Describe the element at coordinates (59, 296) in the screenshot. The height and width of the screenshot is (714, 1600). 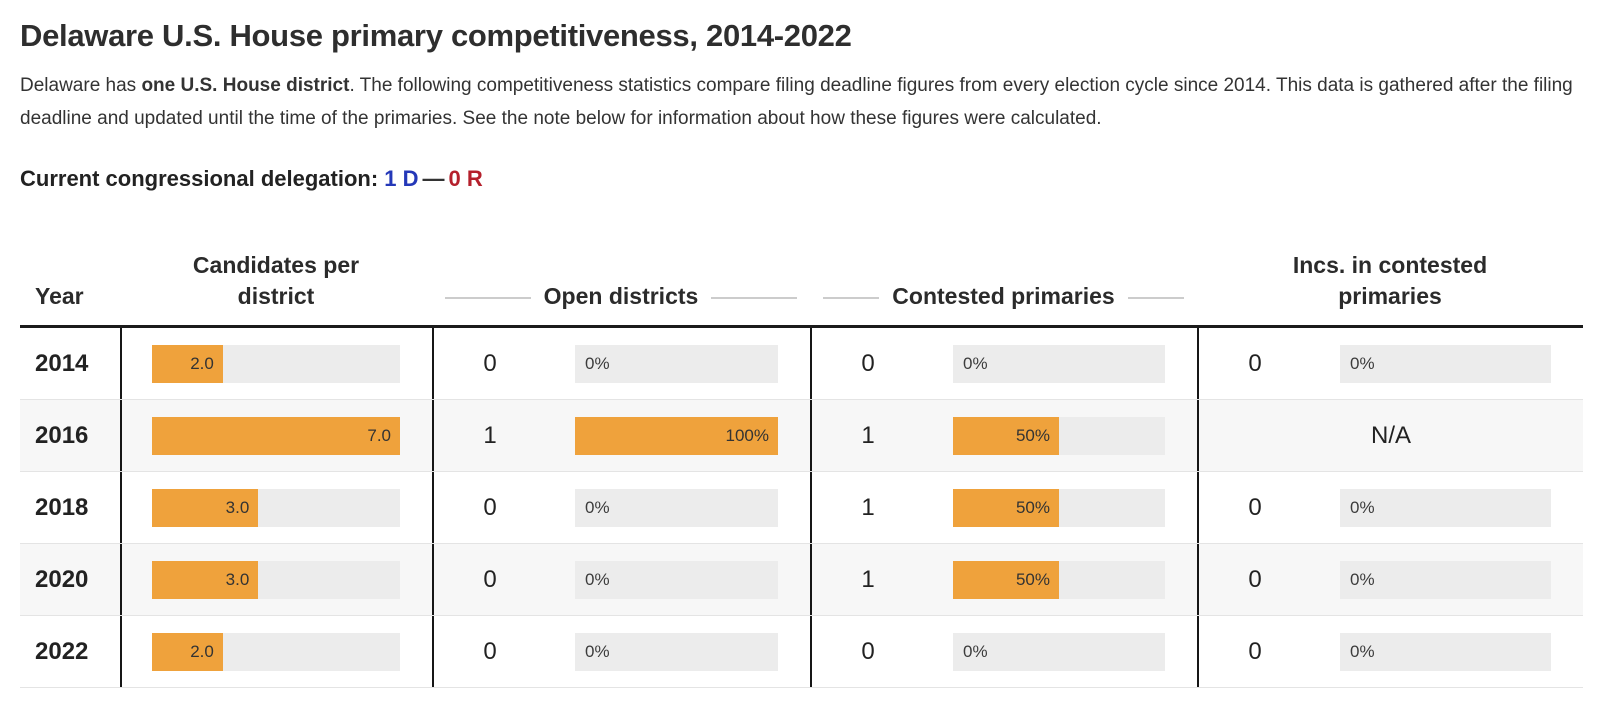
I see `header-year: Year` at that location.